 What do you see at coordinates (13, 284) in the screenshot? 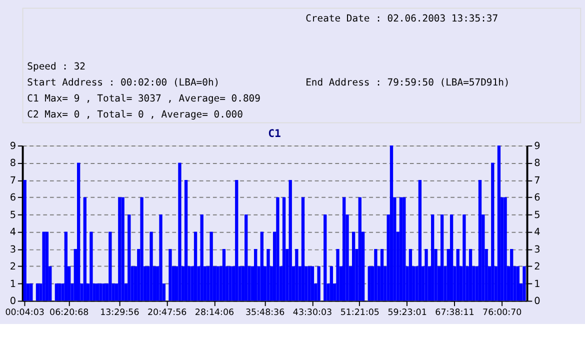
I see `y-tick-label: 1` at bounding box center [13, 284].